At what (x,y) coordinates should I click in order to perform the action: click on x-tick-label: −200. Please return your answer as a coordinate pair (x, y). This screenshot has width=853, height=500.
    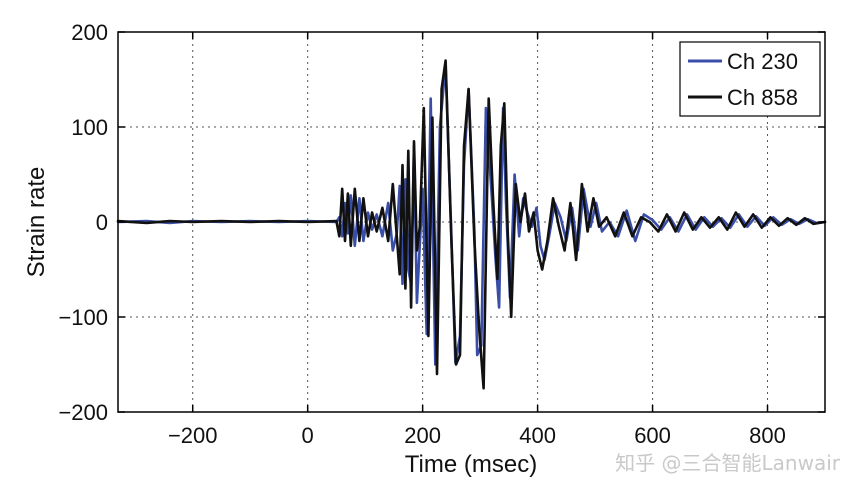
    Looking at the image, I should click on (193, 435).